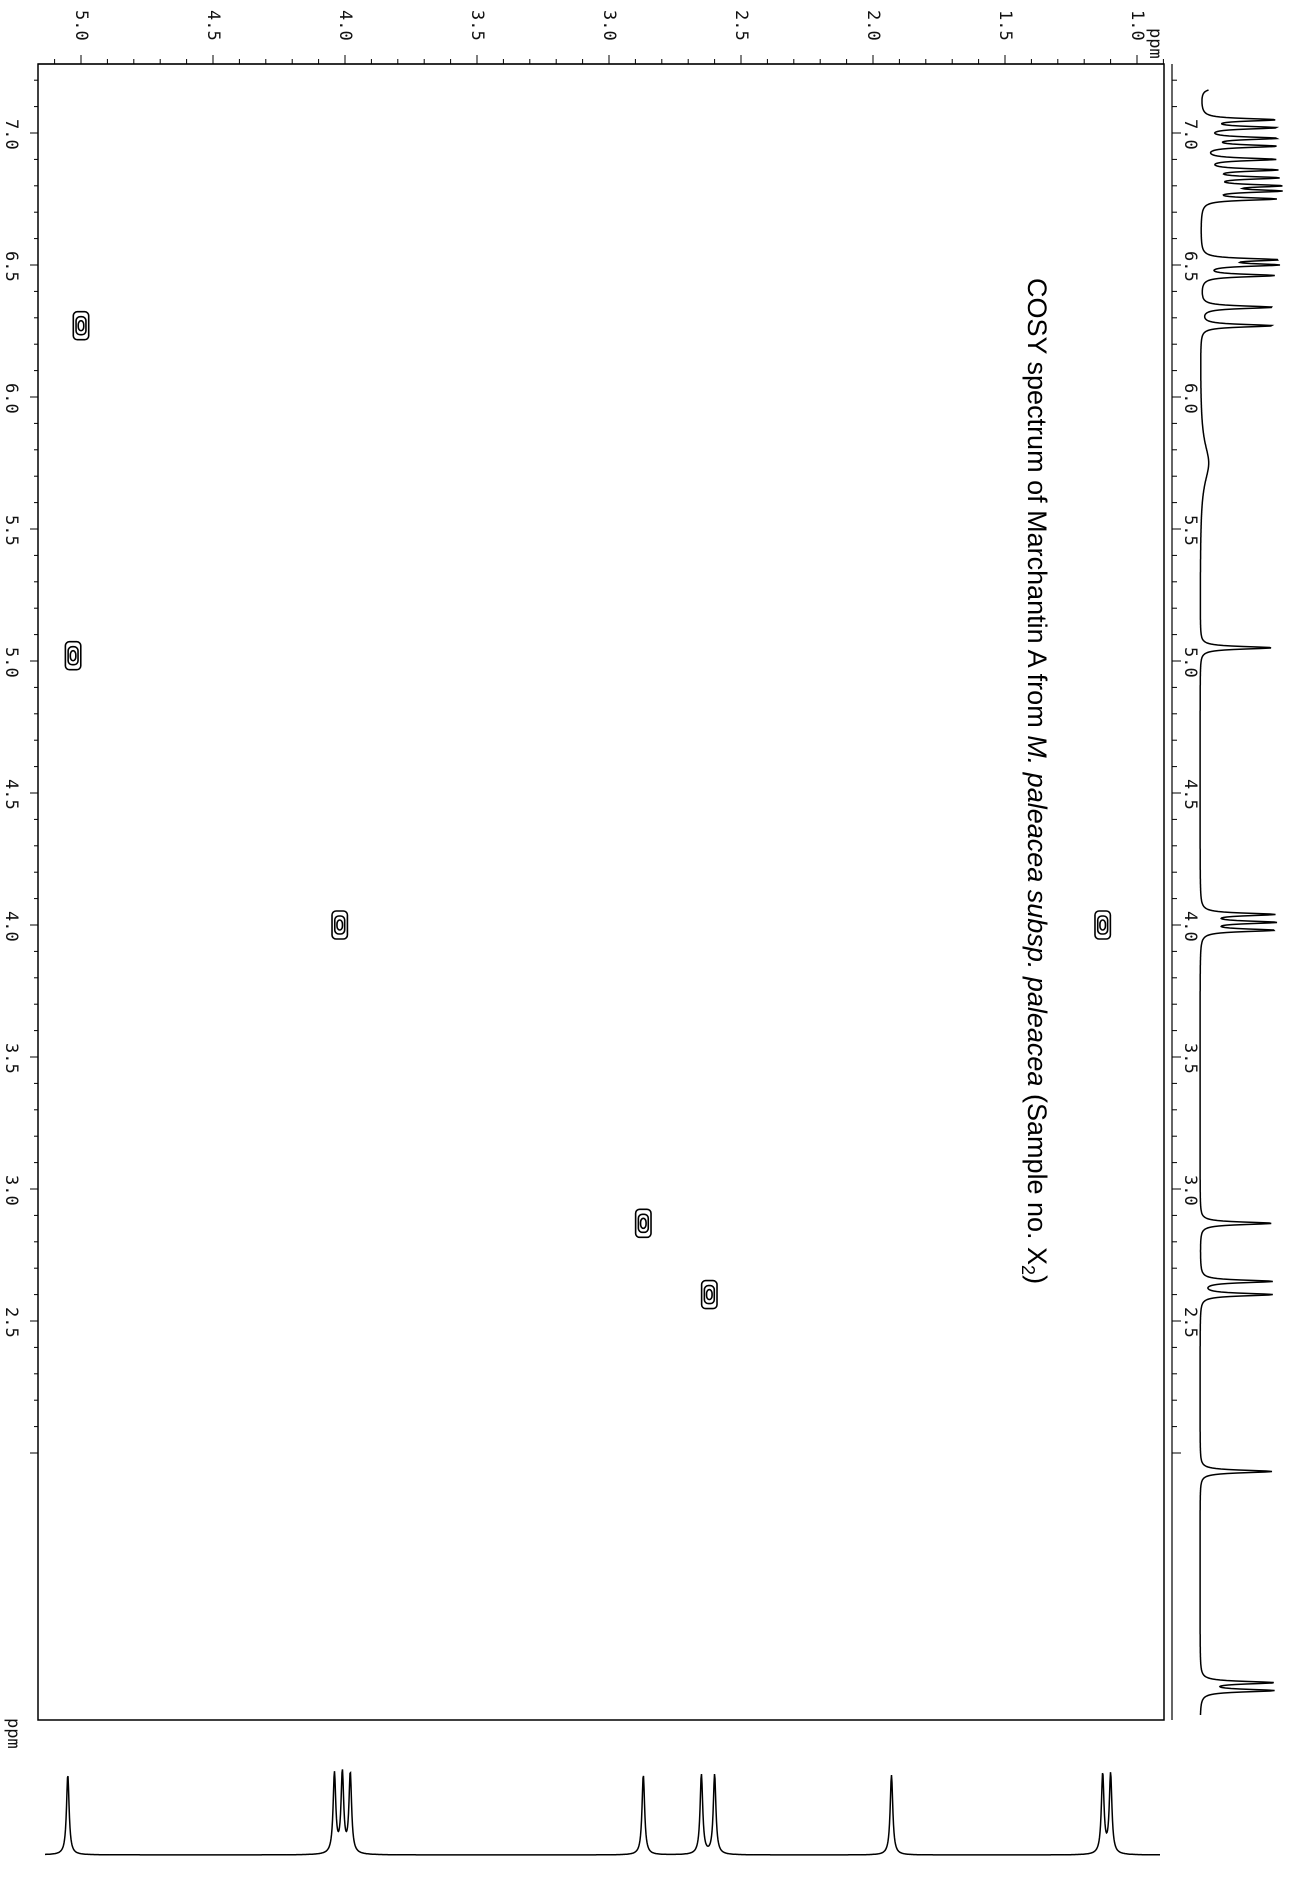  What do you see at coordinates (11, 926) in the screenshot?
I see `f2-tick-label: 4.0` at bounding box center [11, 926].